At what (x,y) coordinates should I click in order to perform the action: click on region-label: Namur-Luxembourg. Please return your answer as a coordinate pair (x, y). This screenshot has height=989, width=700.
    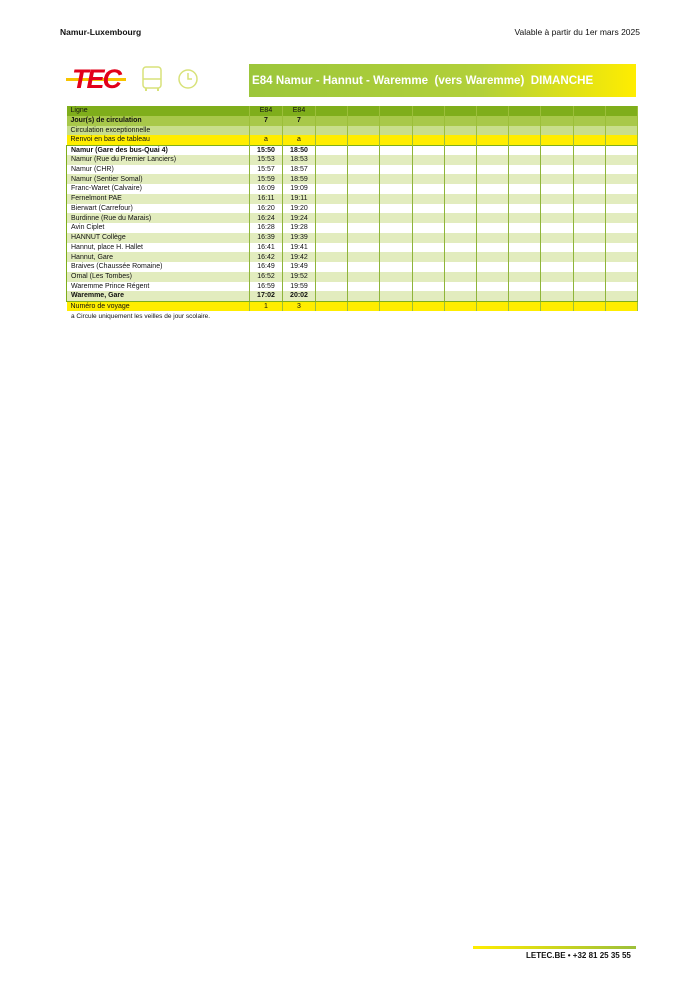
    Looking at the image, I should click on (101, 32).